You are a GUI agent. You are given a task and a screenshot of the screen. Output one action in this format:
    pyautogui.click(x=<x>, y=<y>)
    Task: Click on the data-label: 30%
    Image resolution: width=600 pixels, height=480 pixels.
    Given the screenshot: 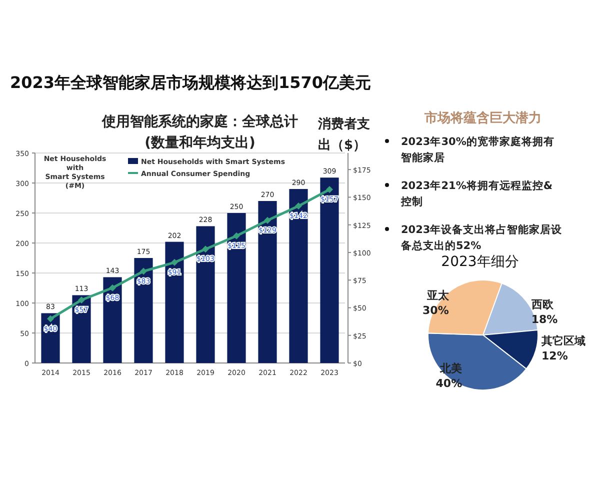 What is the action you would take?
    pyautogui.click(x=435, y=310)
    